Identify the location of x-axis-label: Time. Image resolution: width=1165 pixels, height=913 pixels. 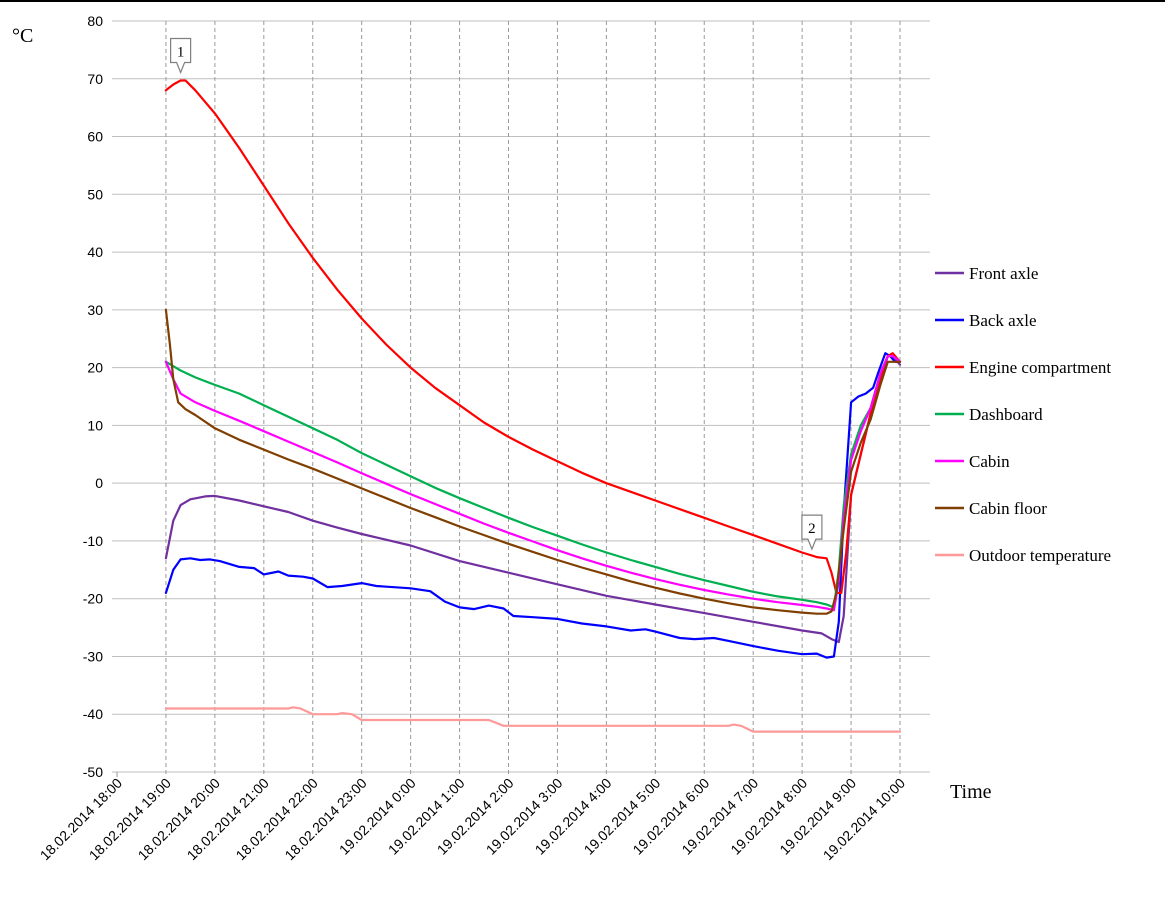
(971, 792).